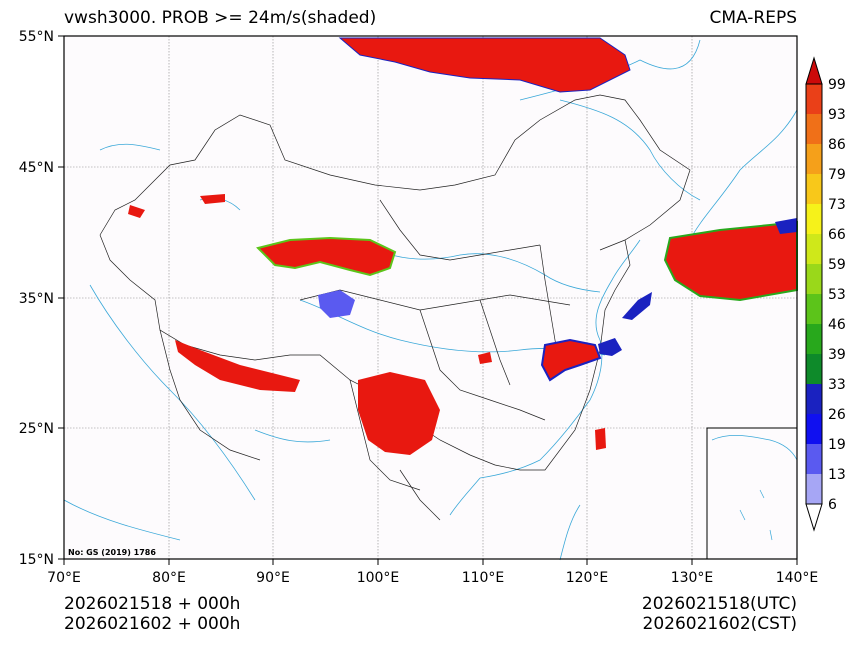 Image resolution: width=860 pixels, height=647 pixels. I want to click on colorbar-label: 19, so click(837, 445).